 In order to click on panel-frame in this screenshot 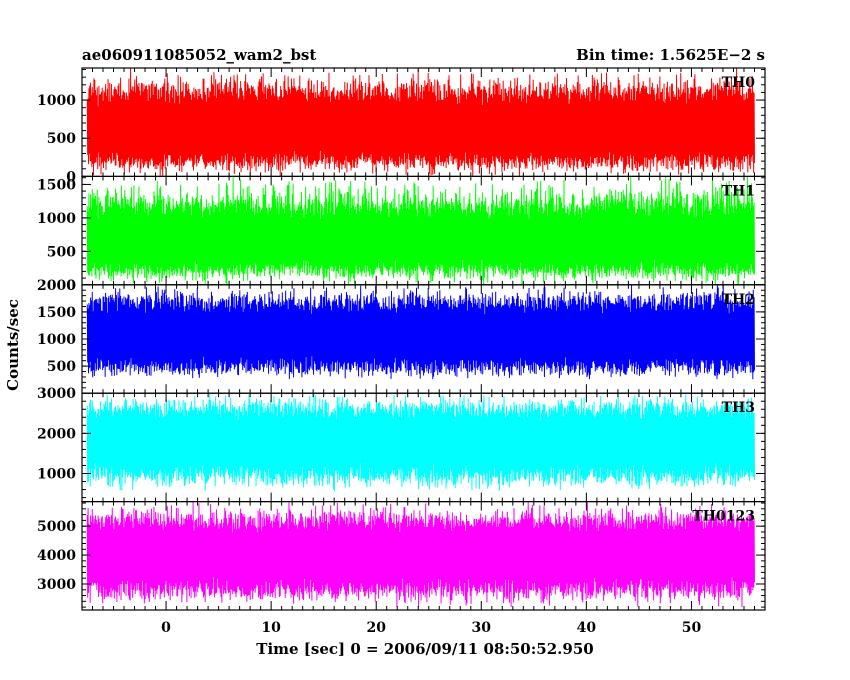, I will do `click(423, 556)`.